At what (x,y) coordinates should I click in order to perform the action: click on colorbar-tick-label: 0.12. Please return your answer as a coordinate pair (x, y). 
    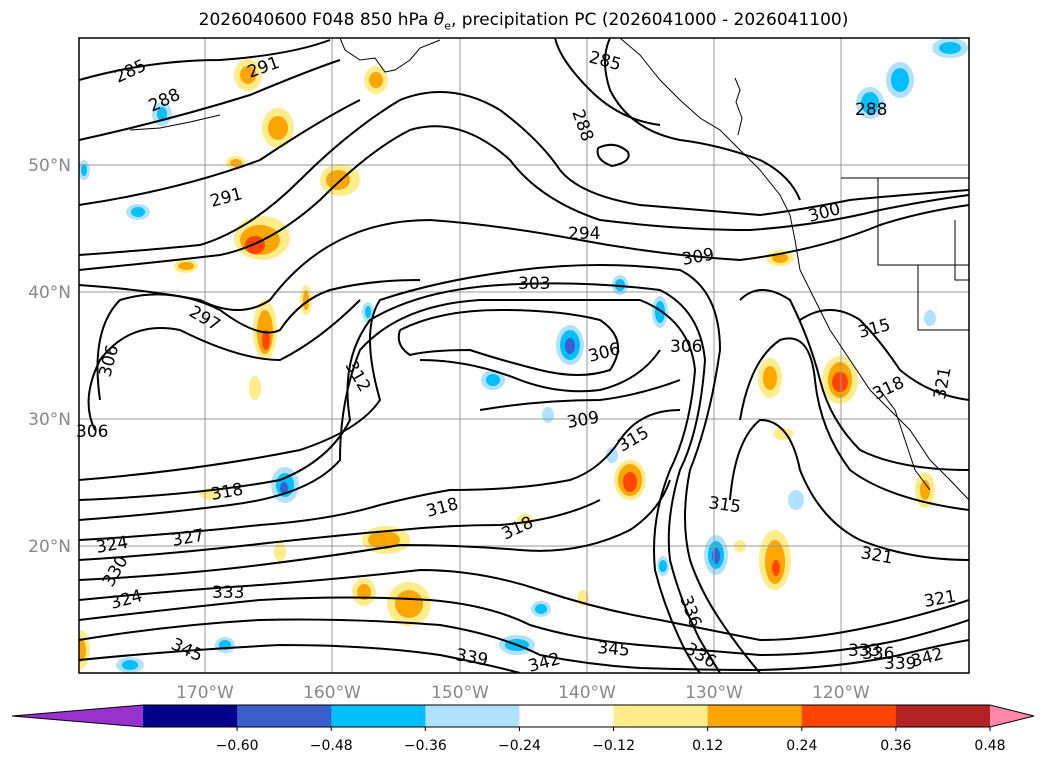
    Looking at the image, I should click on (707, 746).